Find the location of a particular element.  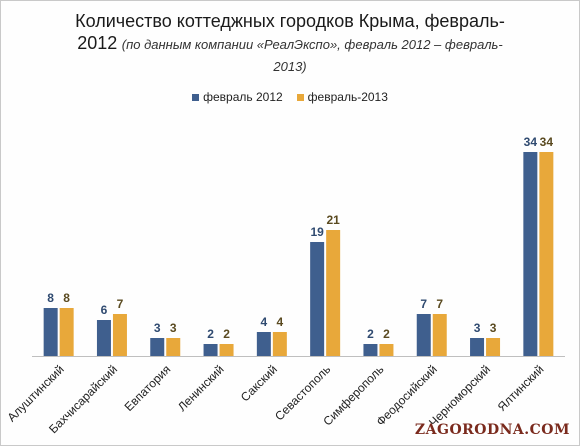

legend-item-series-2: февраль-2013 is located at coordinates (342, 97).